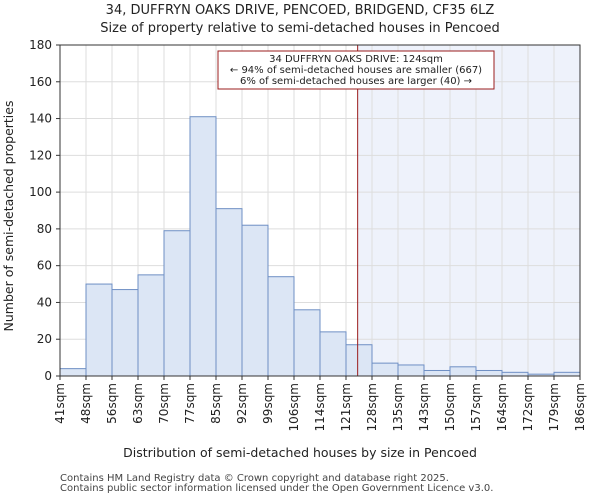  I want to click on x-tick-label: 143sqm, so click(424, 407).